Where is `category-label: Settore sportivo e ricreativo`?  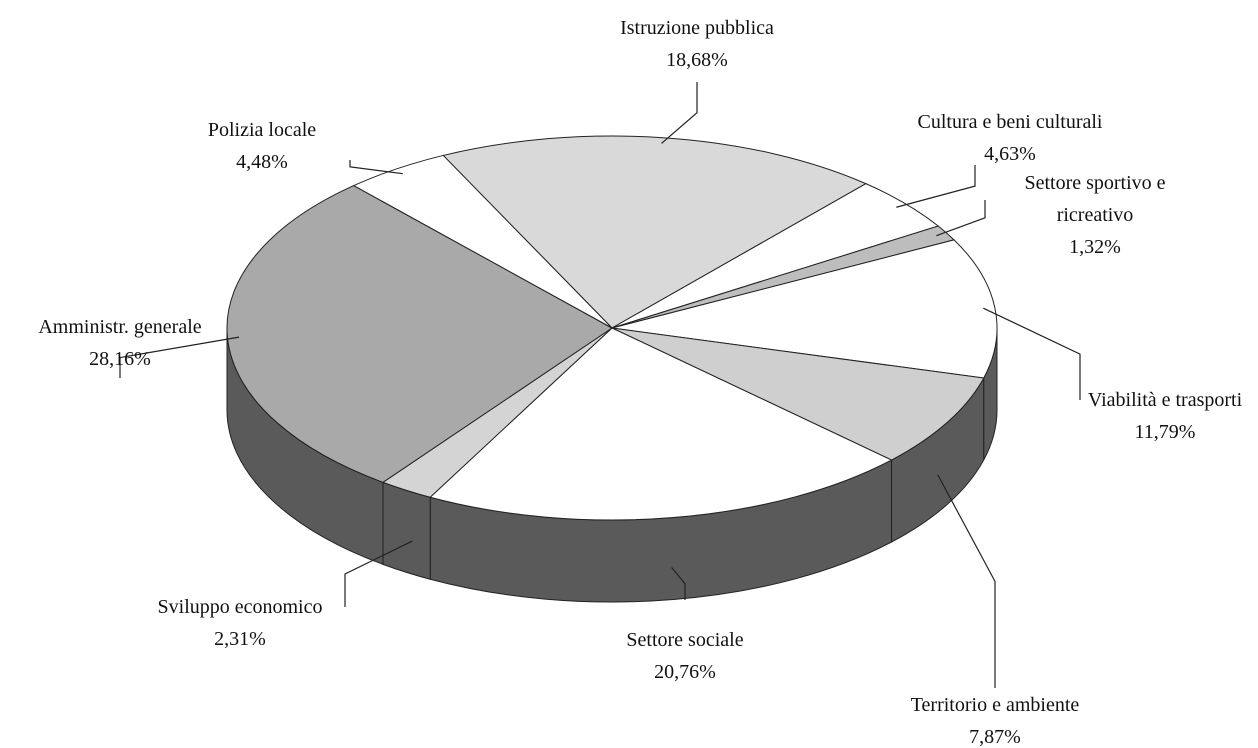 category-label: Settore sportivo e ricreativo is located at coordinates (1095, 199).